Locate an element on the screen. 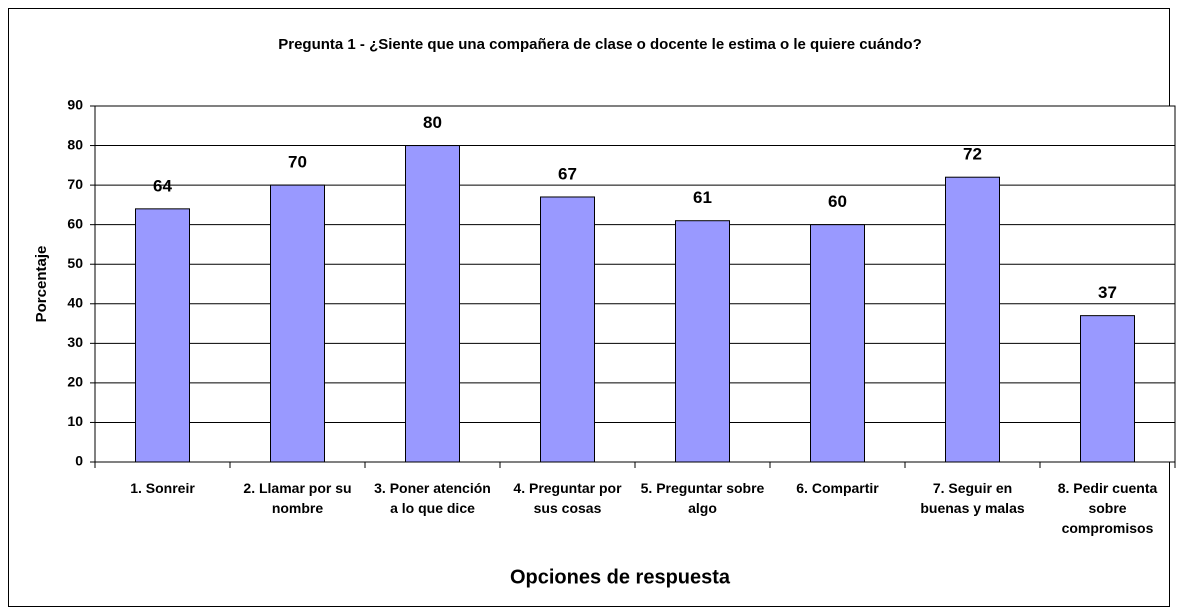  y-tick-label: 80 is located at coordinates (75, 144).